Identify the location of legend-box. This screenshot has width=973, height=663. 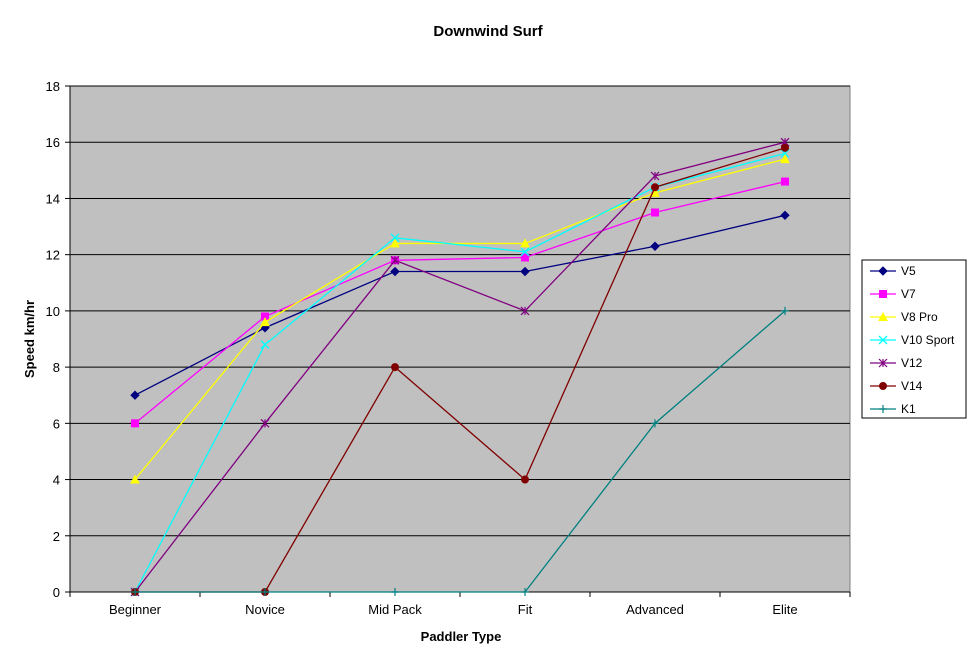
(914, 339).